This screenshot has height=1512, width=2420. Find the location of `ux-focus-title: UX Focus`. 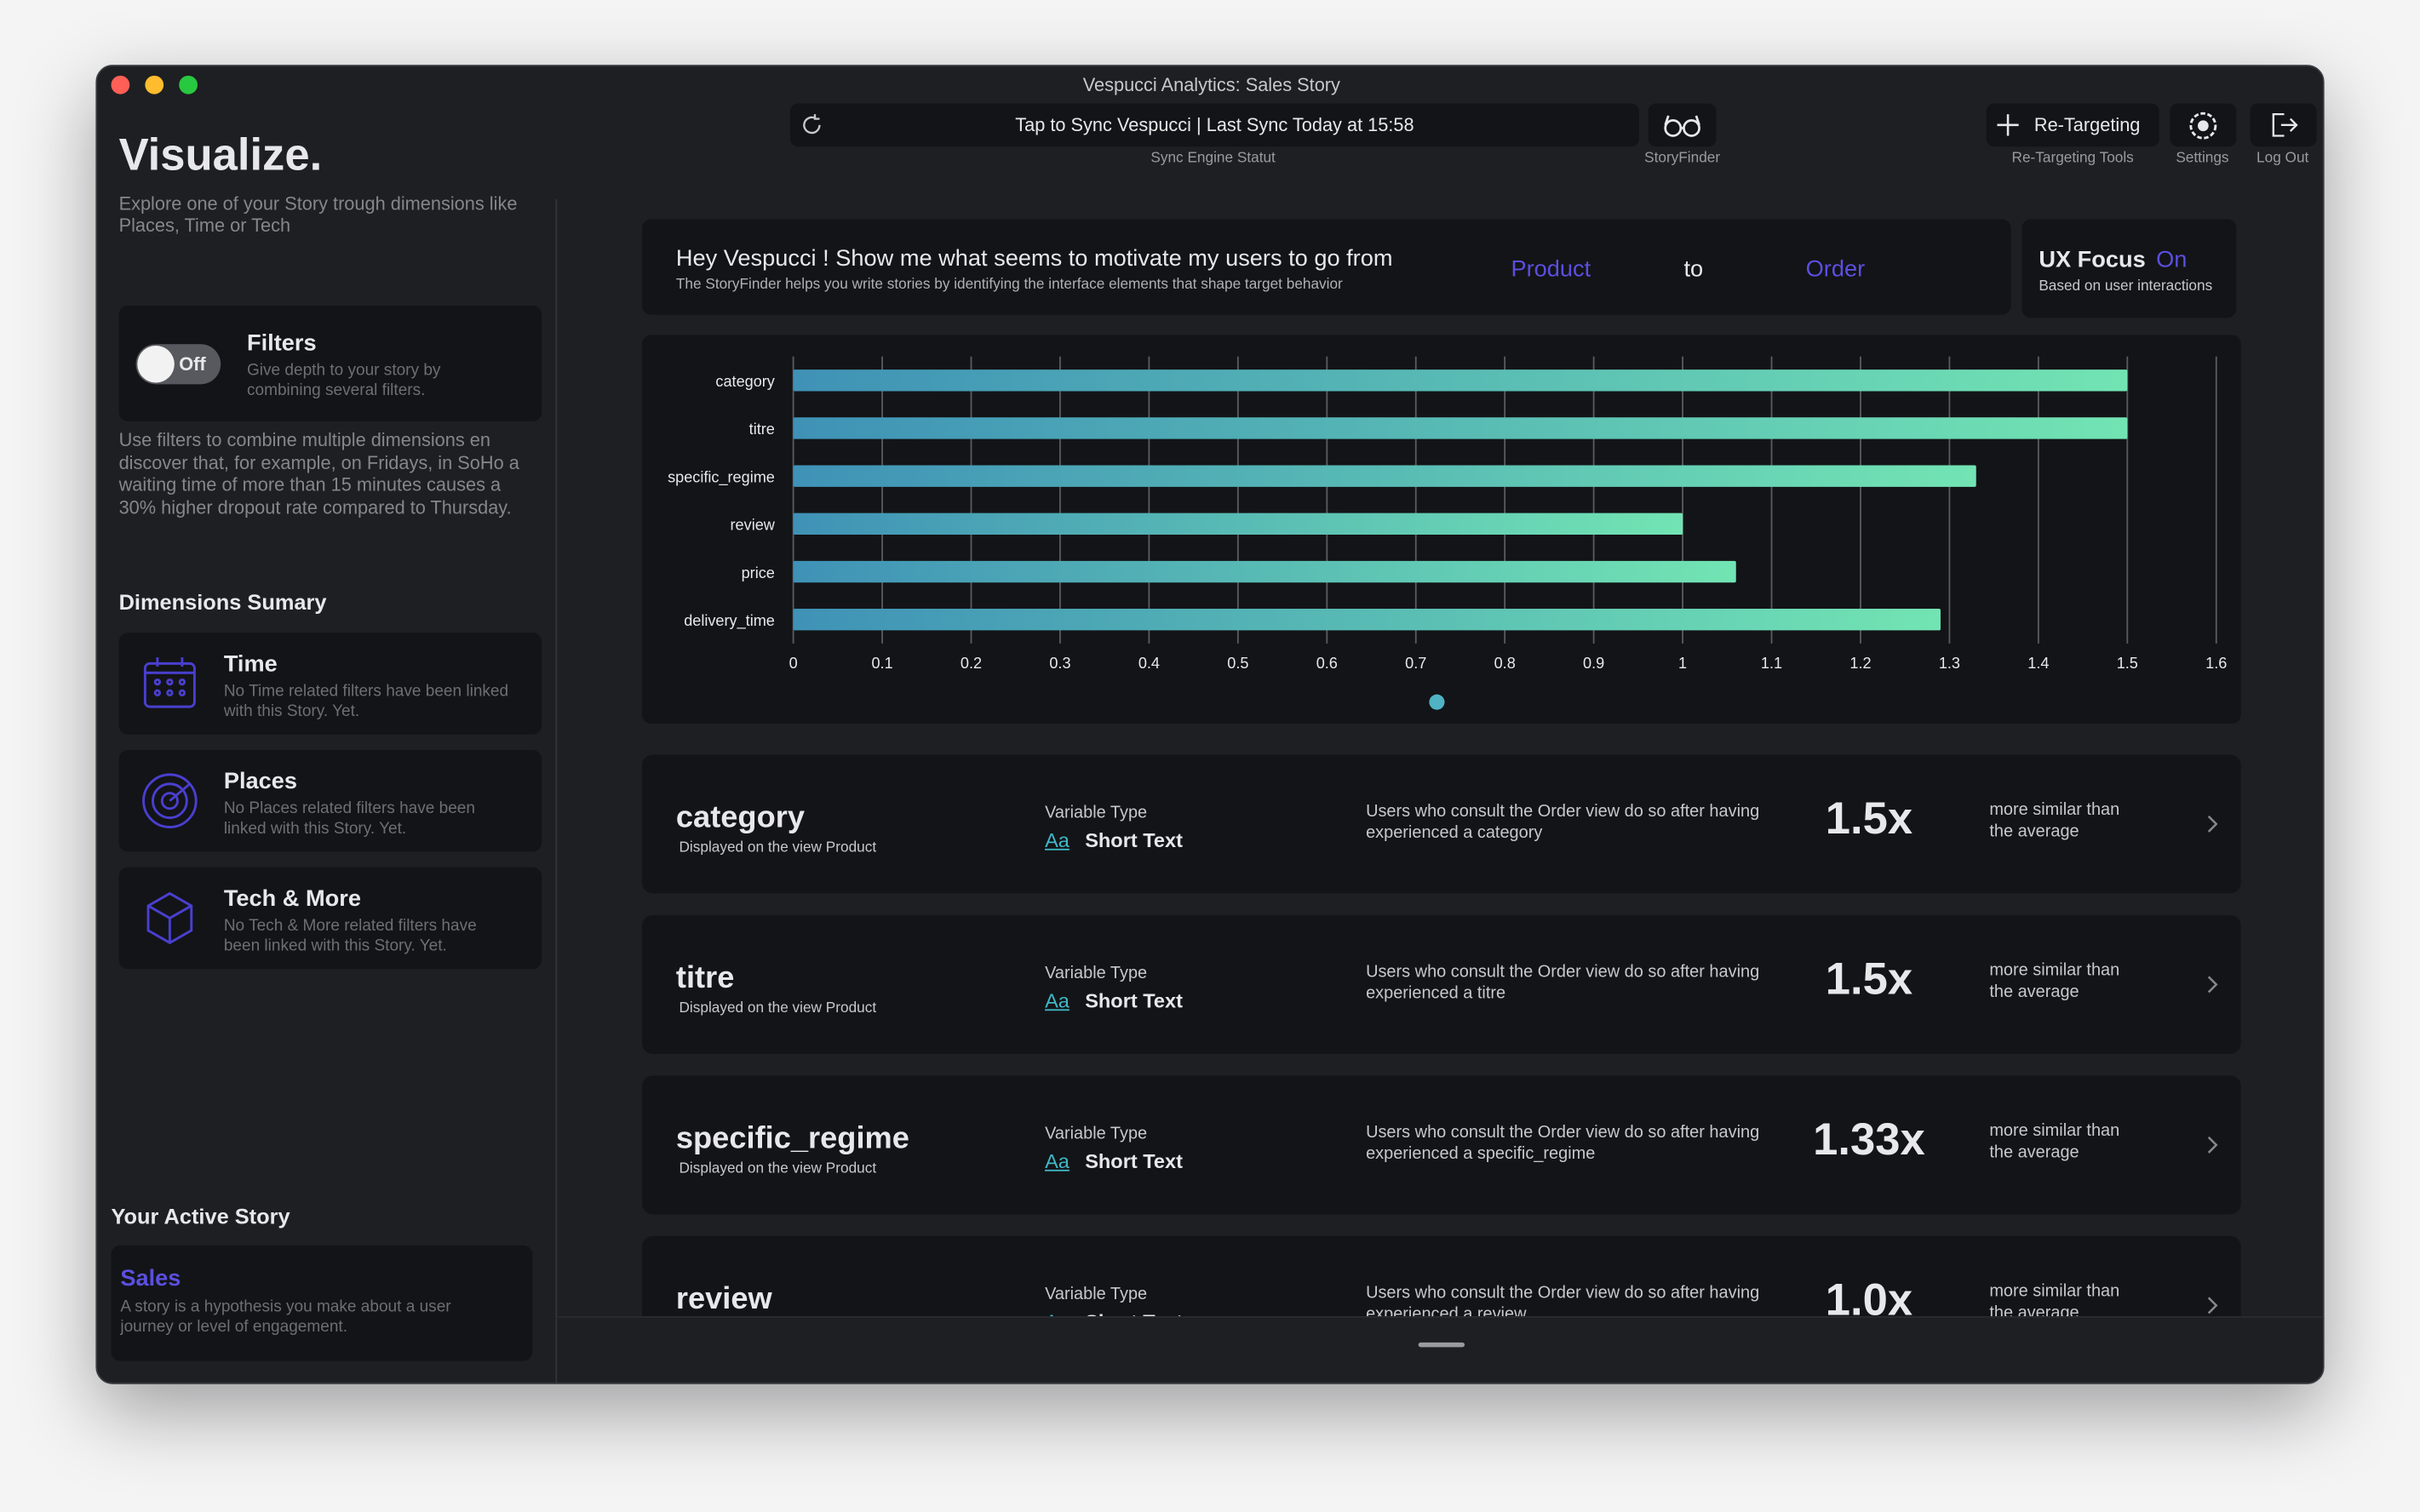

ux-focus-title: UX Focus is located at coordinates (2092, 260).